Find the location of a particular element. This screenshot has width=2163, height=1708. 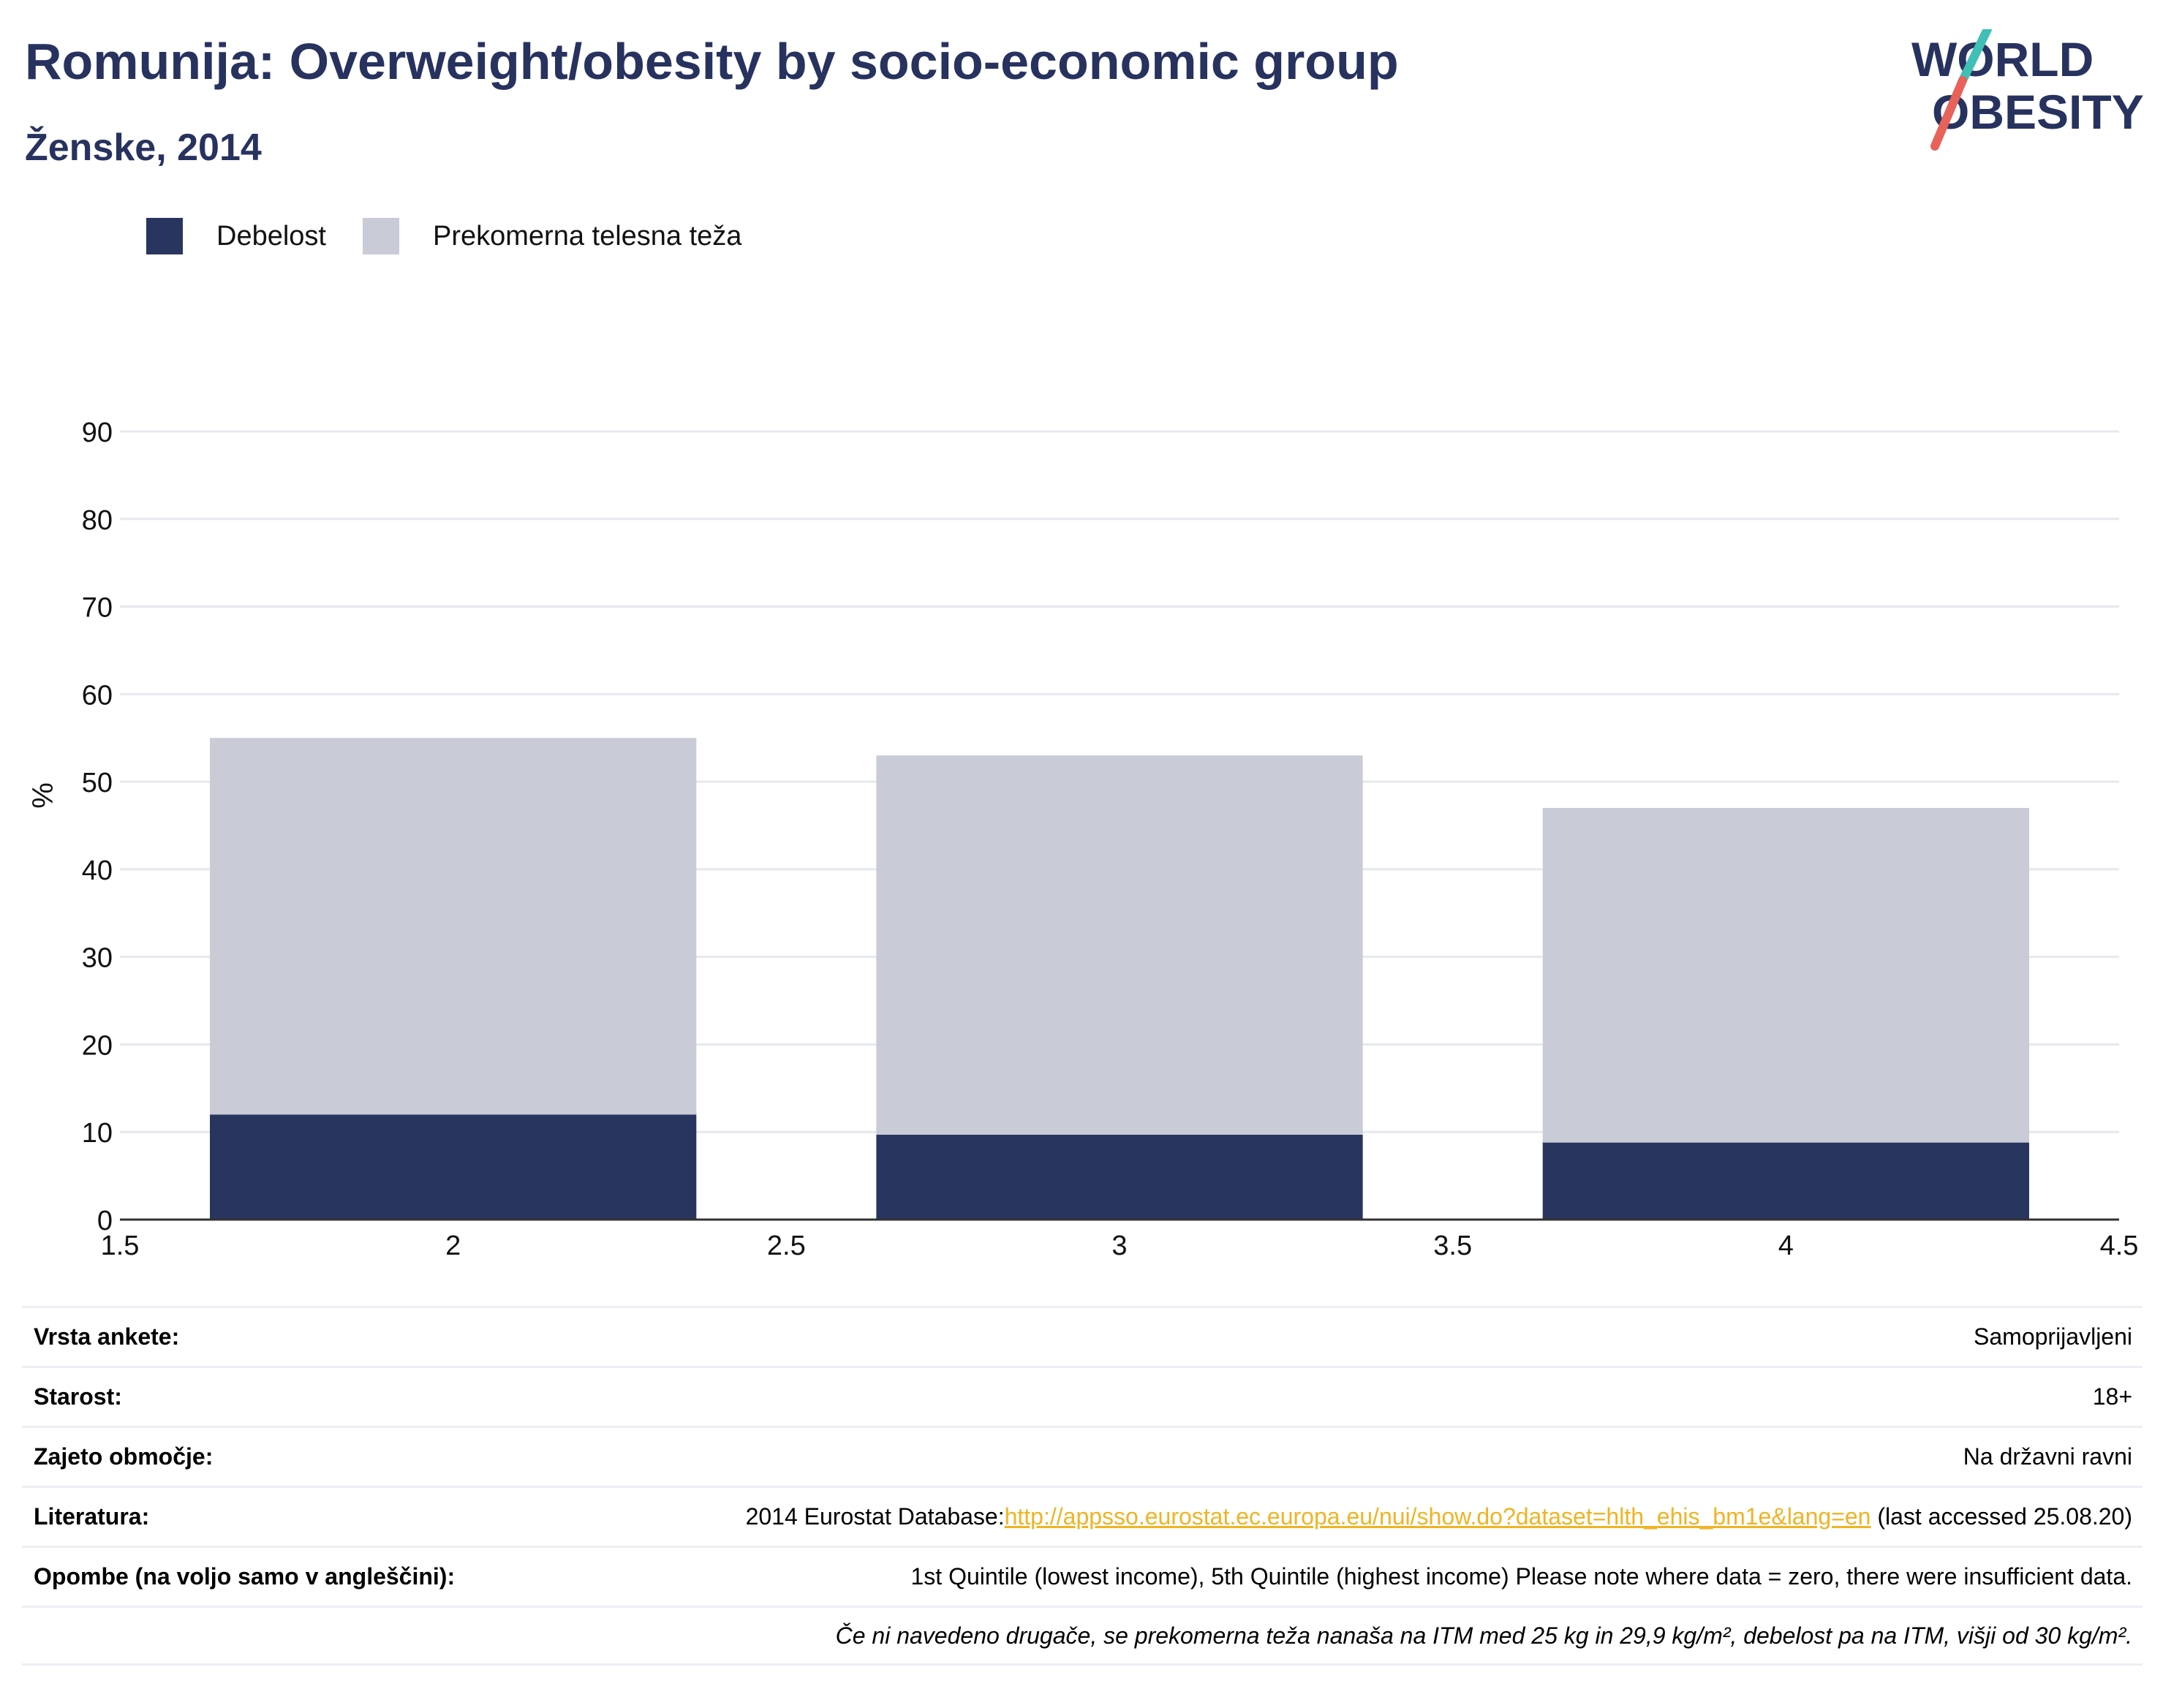

survey-type-value: Samoprijavljeni is located at coordinates (2053, 1336).